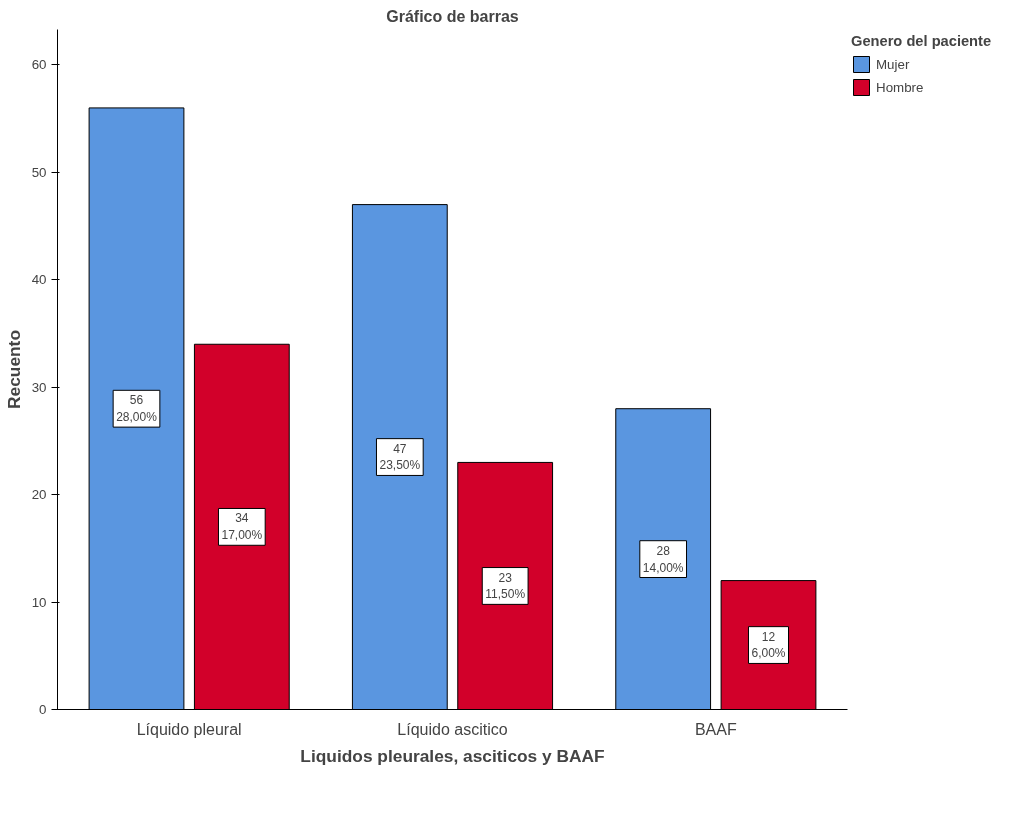 The width and height of the screenshot is (1027, 825). Describe the element at coordinates (400, 457) in the screenshot. I see `data-label: 47 23,50%` at that location.